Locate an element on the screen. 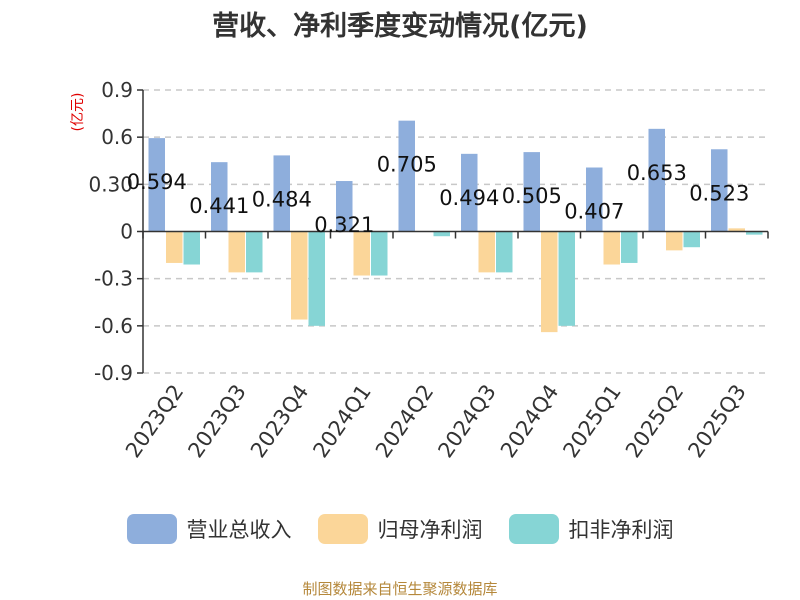 The width and height of the screenshot is (800, 600). x-tick-label: 2025Q2 is located at coordinates (654, 421).